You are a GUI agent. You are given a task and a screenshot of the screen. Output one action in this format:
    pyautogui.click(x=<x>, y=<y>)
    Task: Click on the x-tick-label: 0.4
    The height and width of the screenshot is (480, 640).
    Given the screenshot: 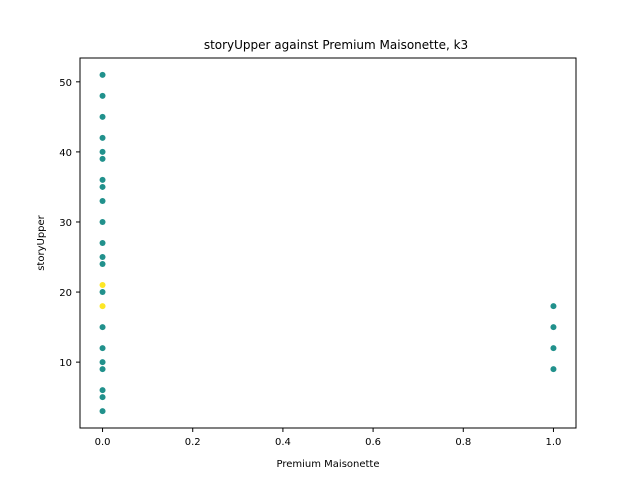 What is the action you would take?
    pyautogui.click(x=283, y=442)
    